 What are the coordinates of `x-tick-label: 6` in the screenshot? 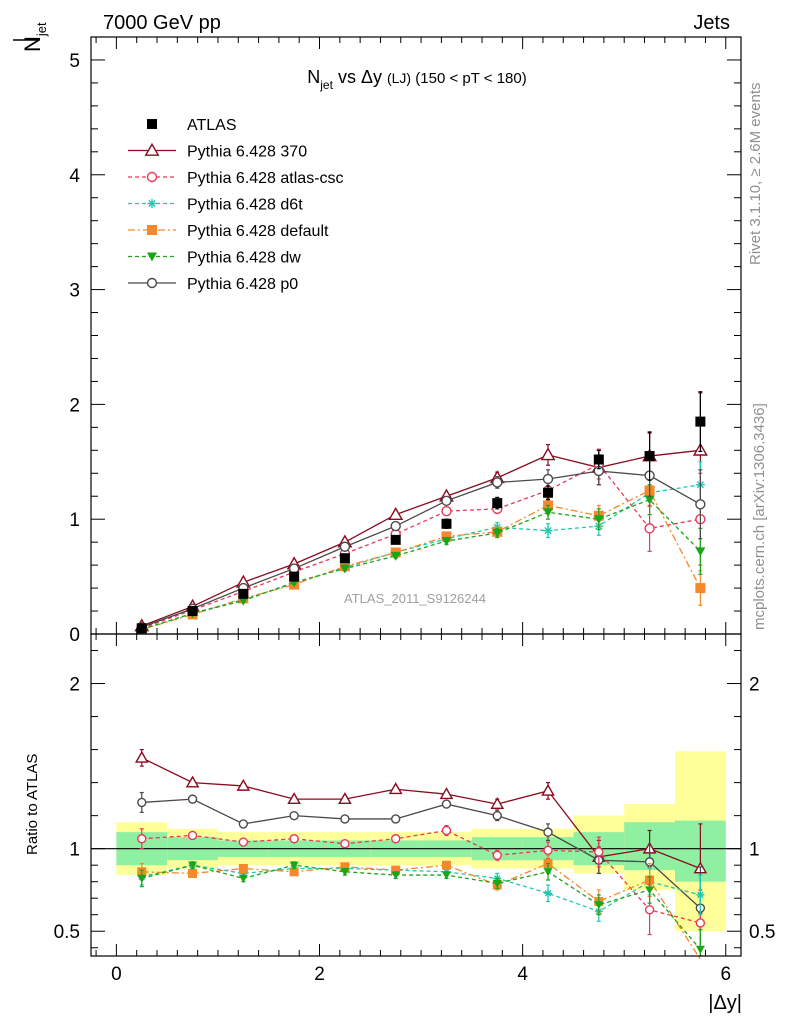 It's located at (725, 974).